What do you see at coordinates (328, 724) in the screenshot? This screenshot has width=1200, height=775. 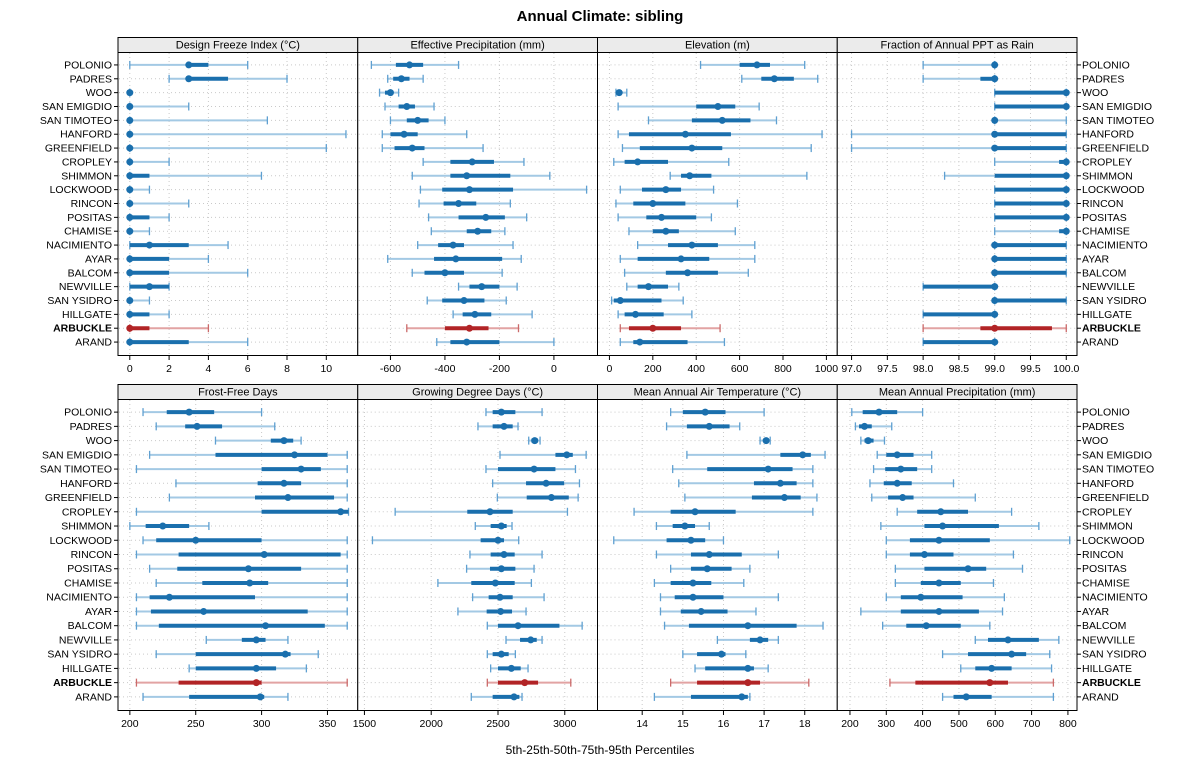 I see `x-tick-label: 350` at bounding box center [328, 724].